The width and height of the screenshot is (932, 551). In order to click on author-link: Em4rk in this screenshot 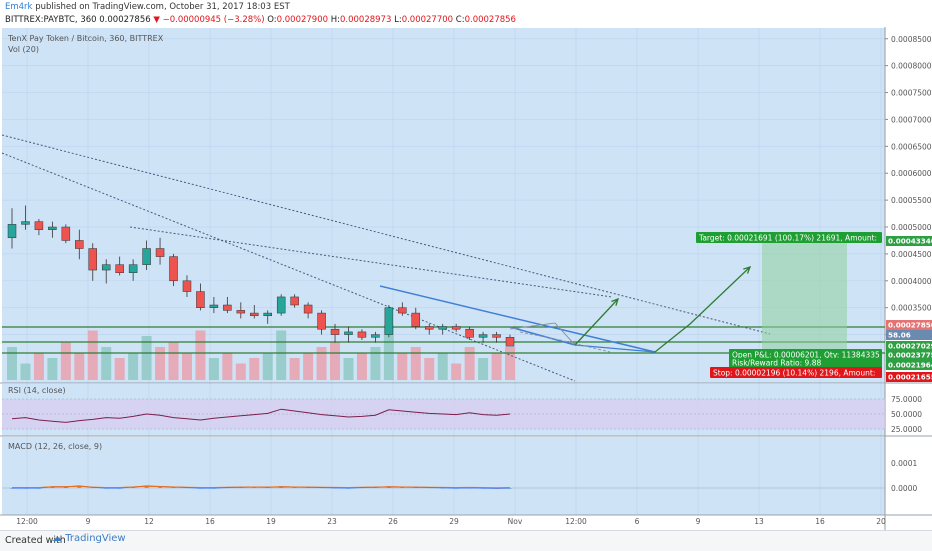, I will do `click(19, 7)`.